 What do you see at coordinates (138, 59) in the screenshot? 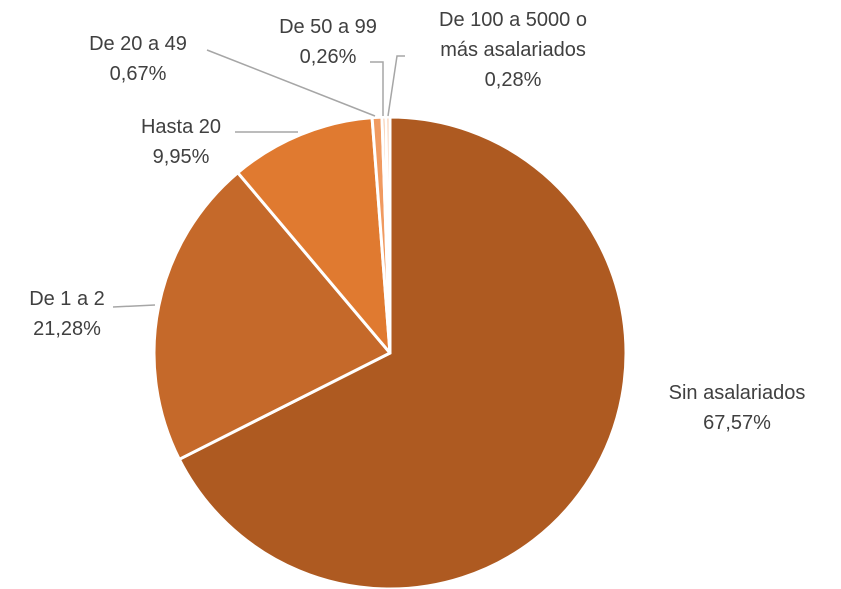
I see `data-label: De 20 a 49 0,67%` at bounding box center [138, 59].